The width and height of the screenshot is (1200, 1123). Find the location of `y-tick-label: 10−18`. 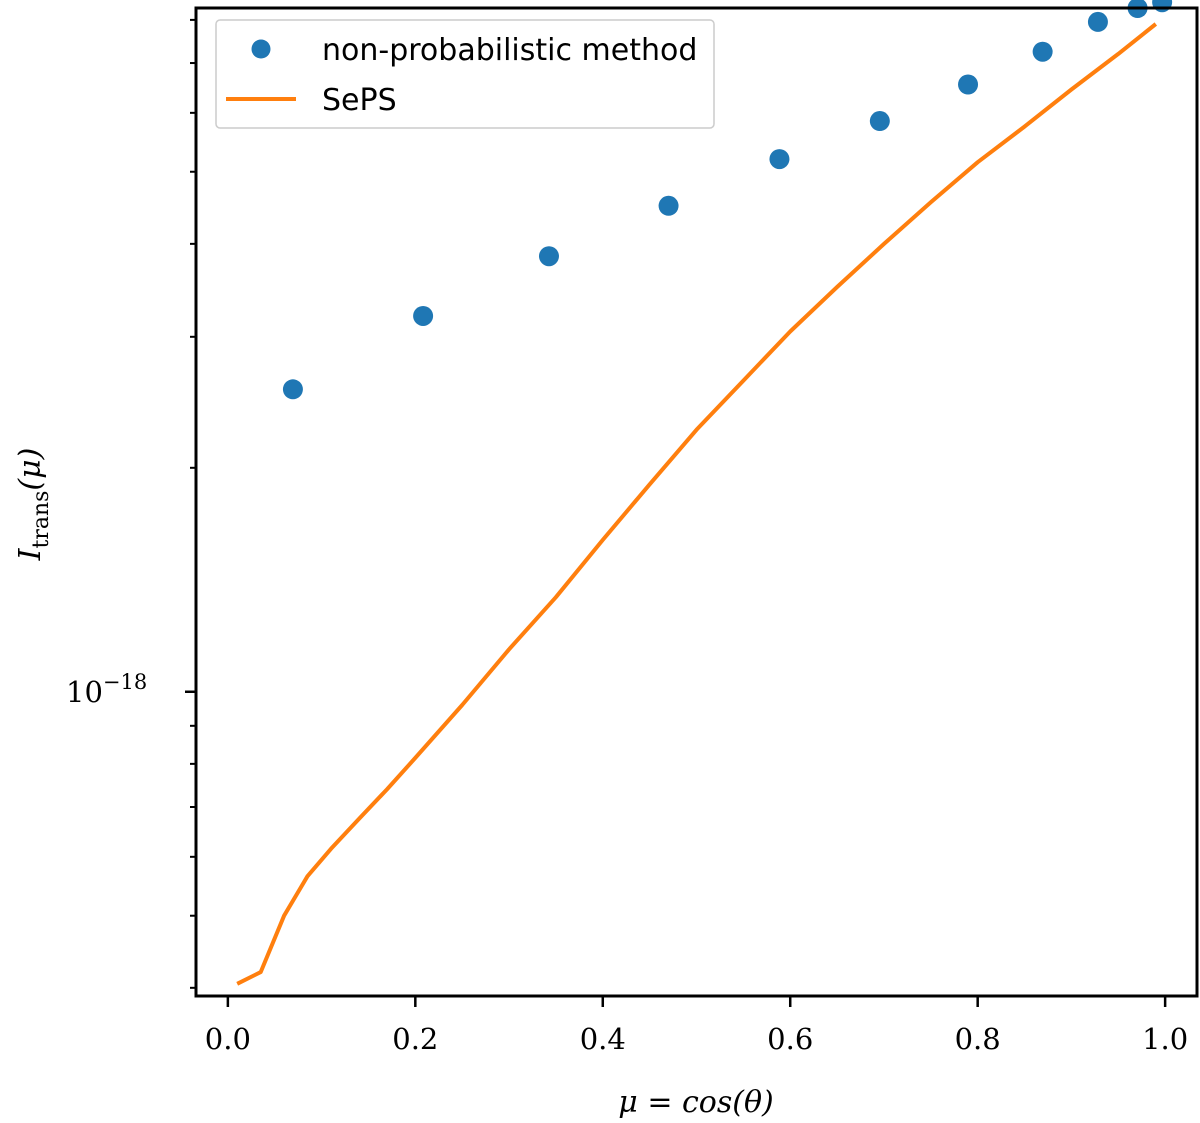

y-tick-label: 10−18 is located at coordinates (106, 689).